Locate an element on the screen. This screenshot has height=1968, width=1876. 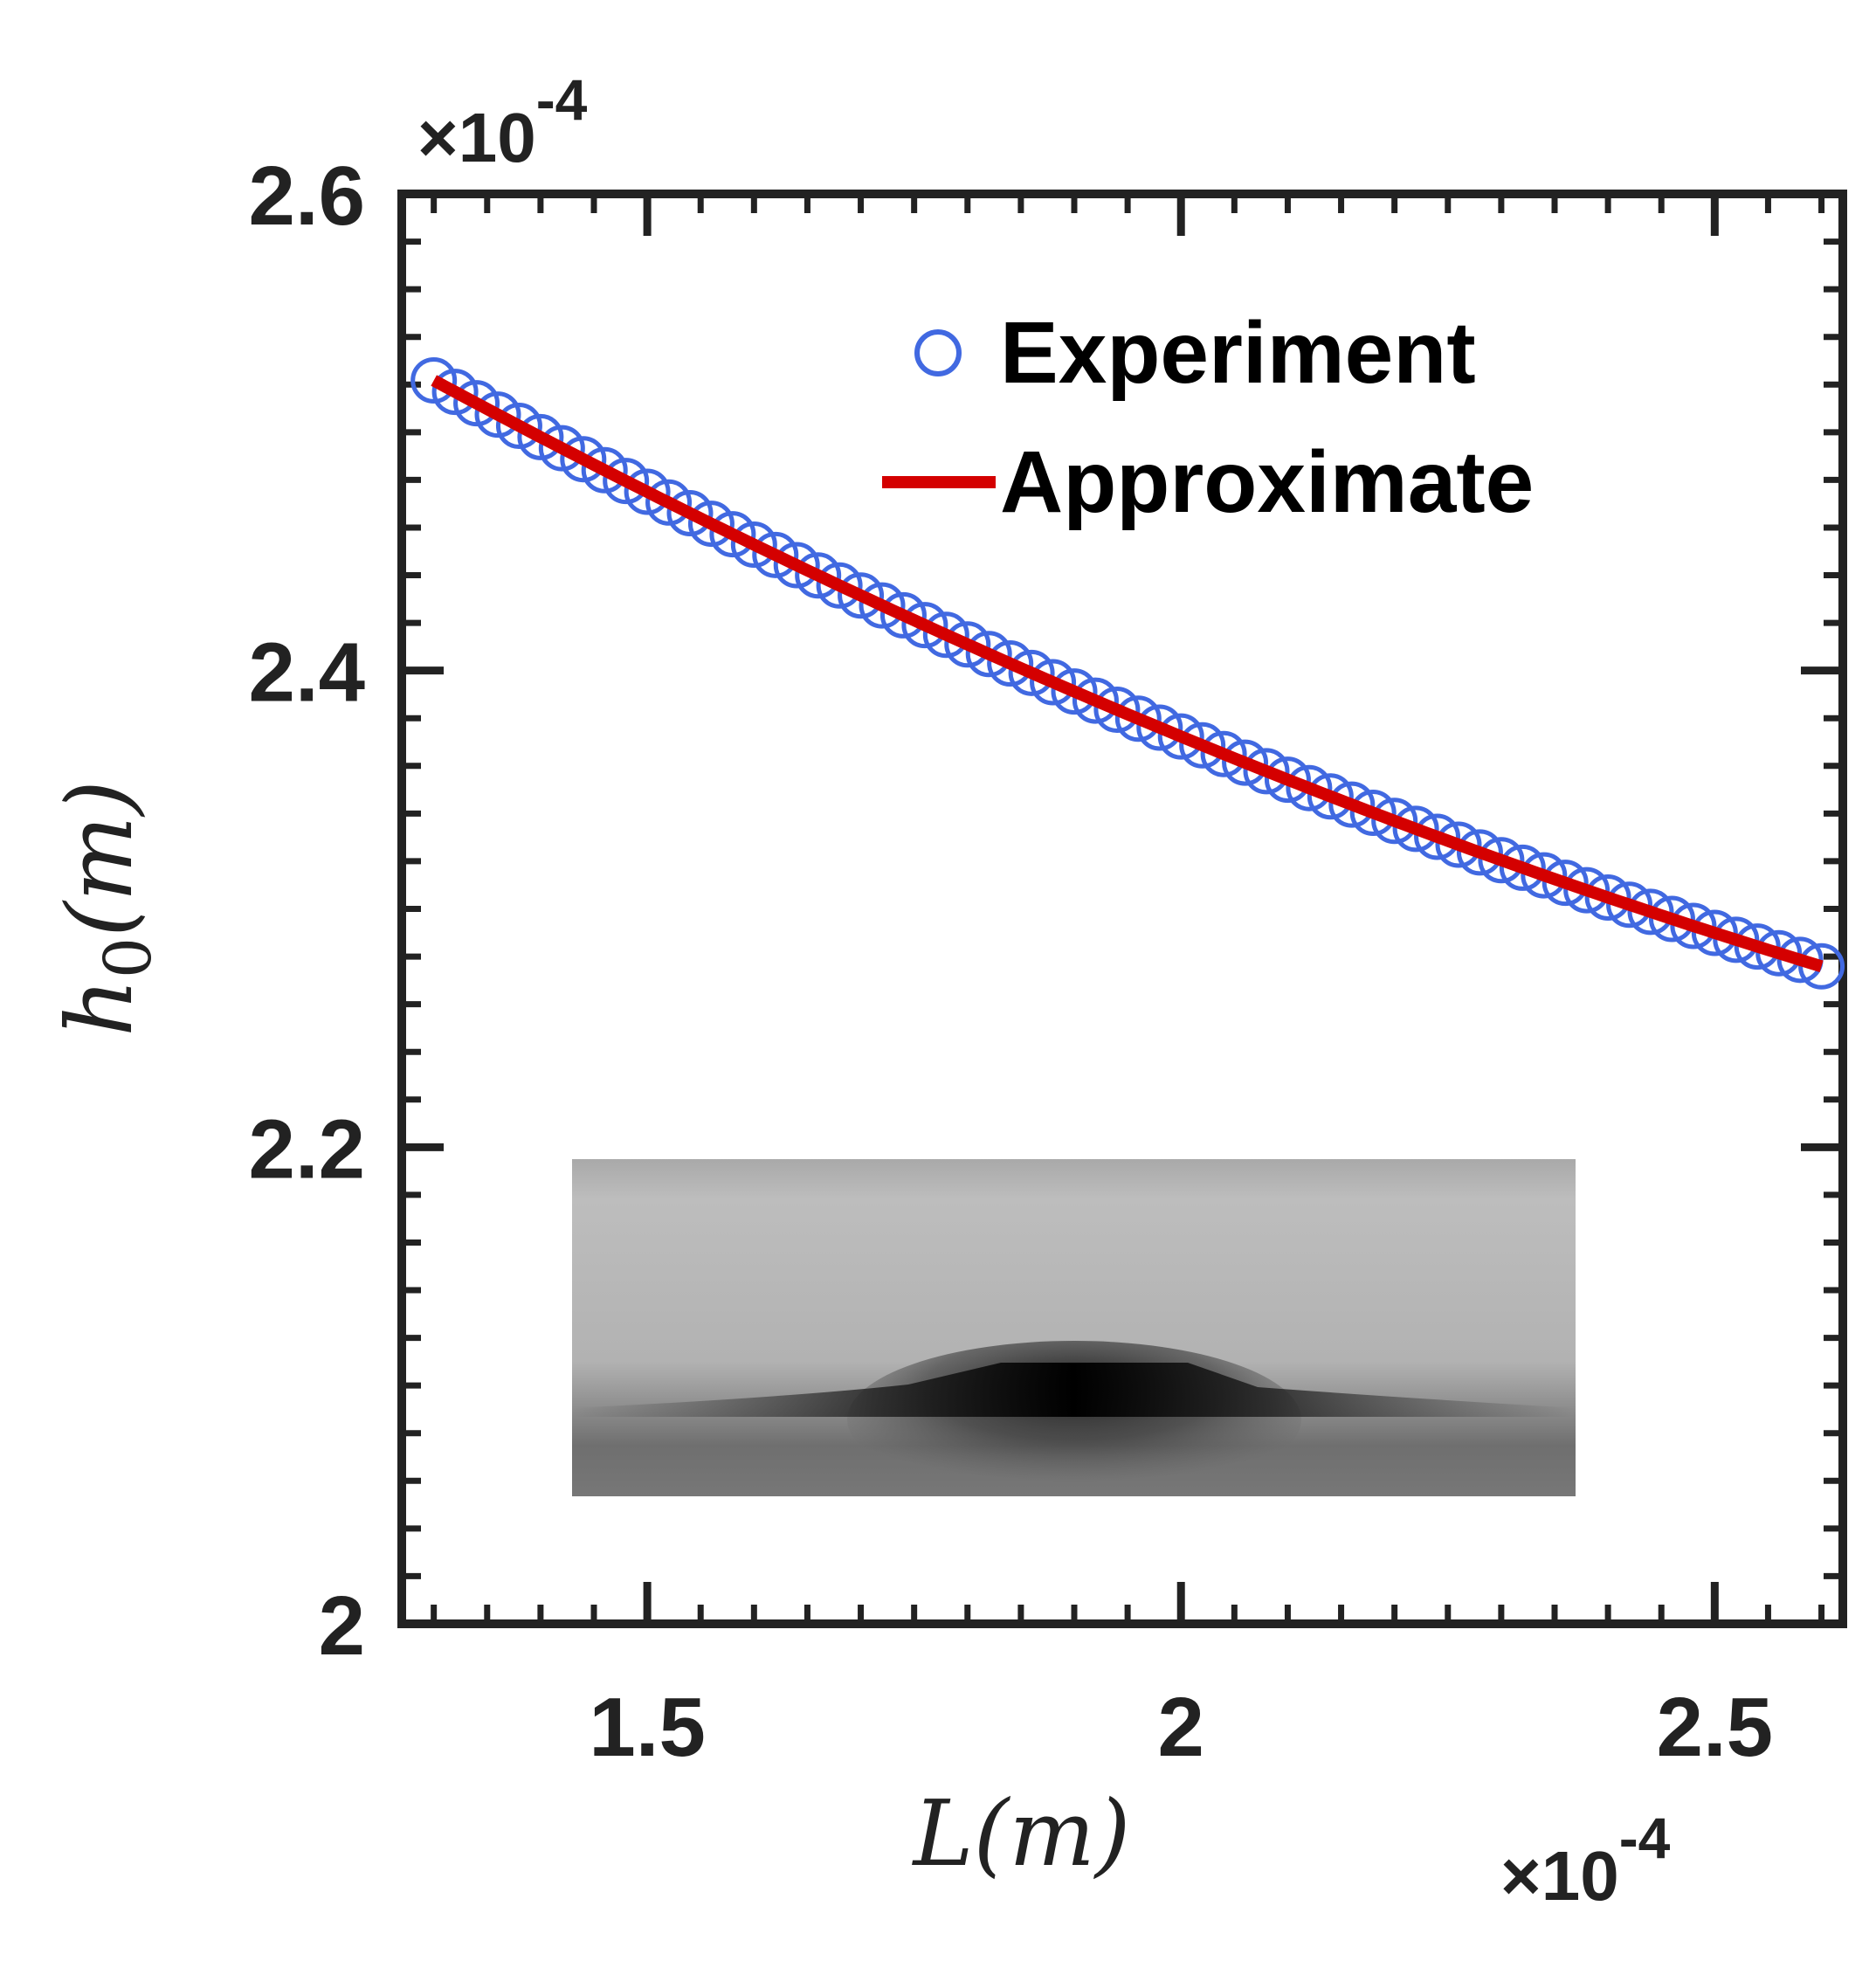
x-exponent-label: ×10⁻⁴ is located at coordinates (1586, 1860).